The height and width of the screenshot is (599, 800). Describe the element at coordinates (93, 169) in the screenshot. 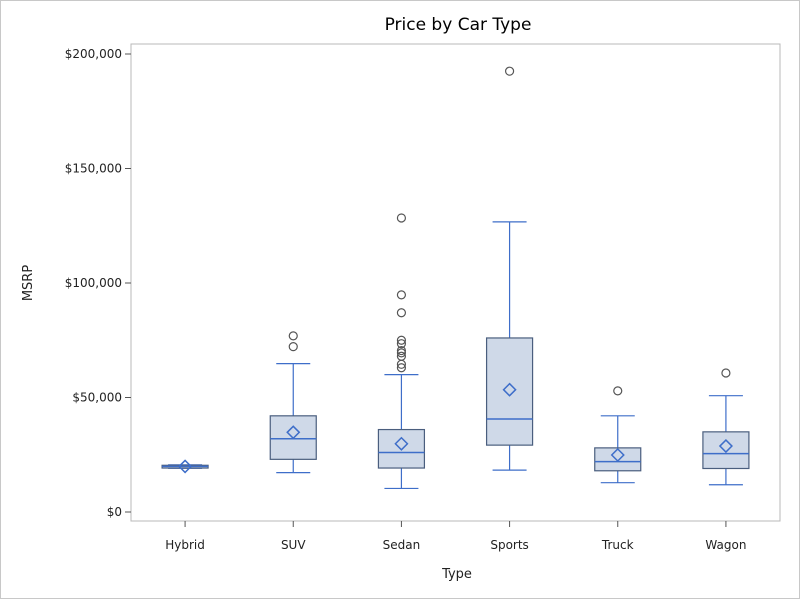

I see `y-tick-label: $150,000` at that location.